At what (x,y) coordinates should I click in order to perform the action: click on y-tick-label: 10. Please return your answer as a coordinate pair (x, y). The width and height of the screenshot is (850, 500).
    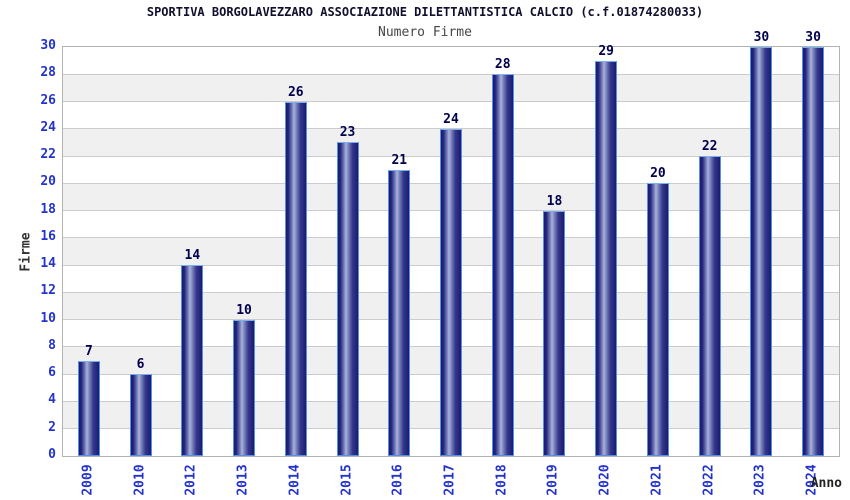
    Looking at the image, I should click on (48, 318).